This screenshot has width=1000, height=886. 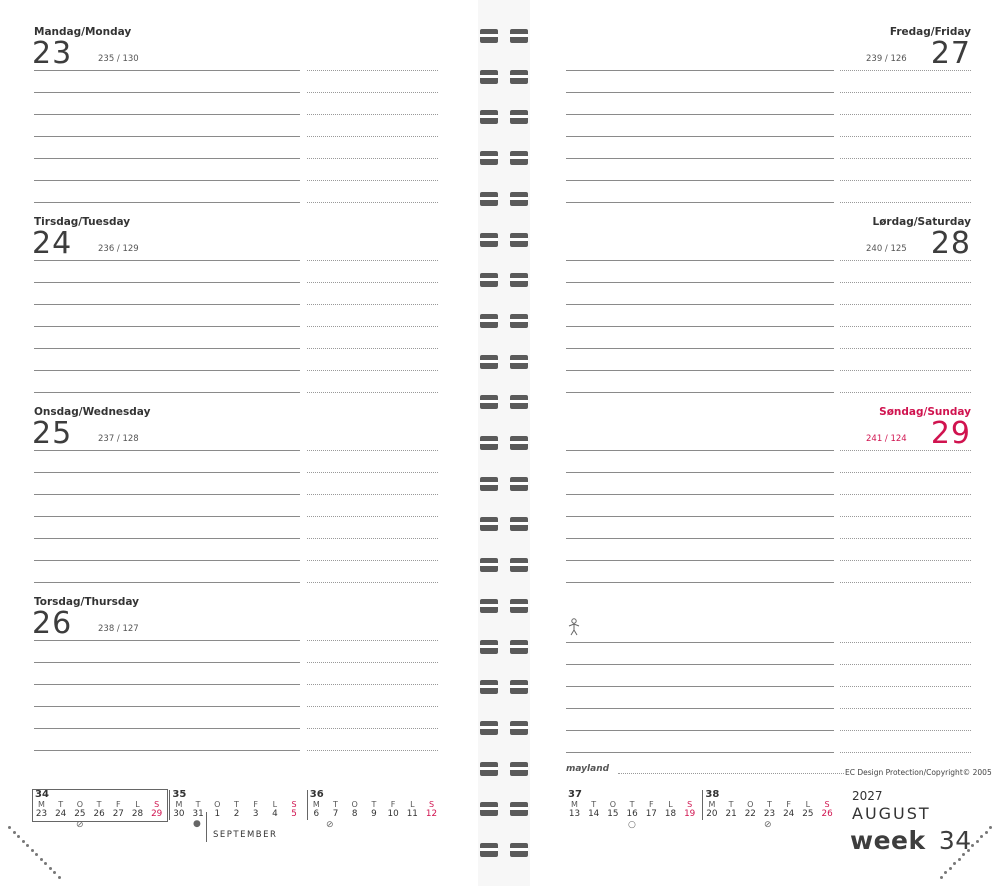 I want to click on date-cell: 16, so click(x=632, y=814).